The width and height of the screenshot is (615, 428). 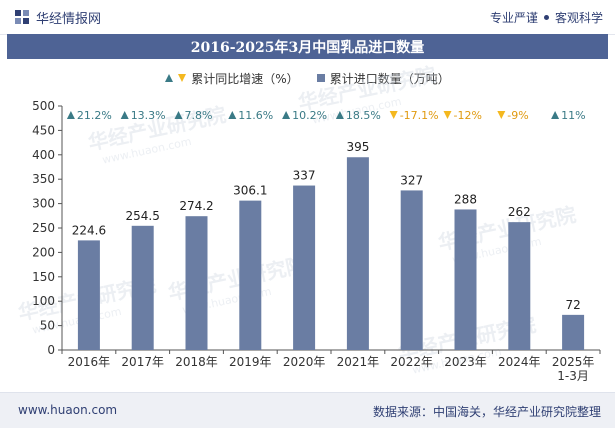 I want to click on growth-value-label: -12%, so click(x=468, y=115).